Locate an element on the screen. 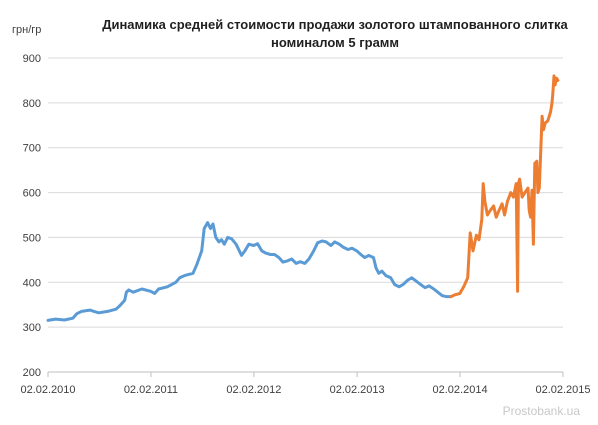 This screenshot has width=598, height=425. y-tick-label: 400 is located at coordinates (32, 283).